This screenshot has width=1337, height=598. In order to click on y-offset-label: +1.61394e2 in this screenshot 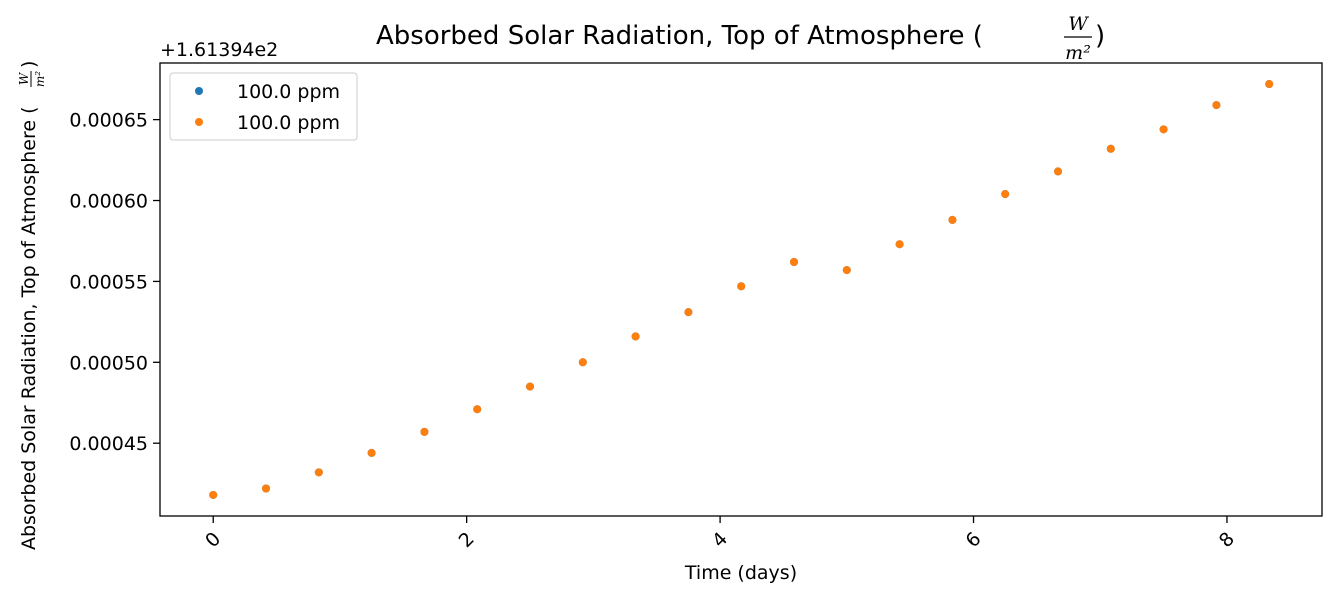, I will do `click(219, 50)`.